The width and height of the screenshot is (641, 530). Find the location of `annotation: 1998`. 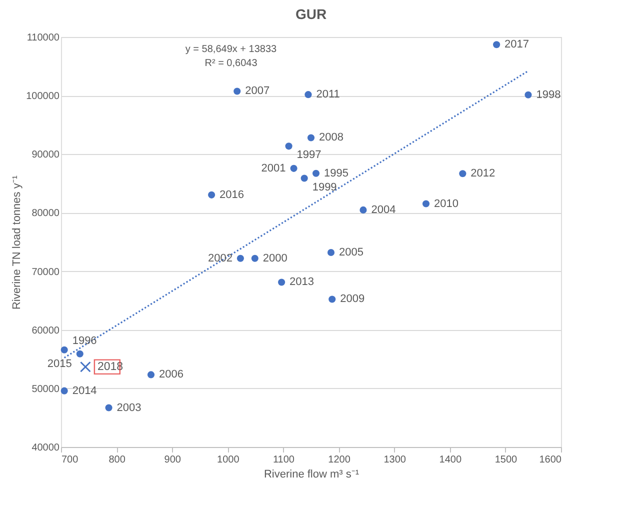

annotation: 1998 is located at coordinates (548, 94).